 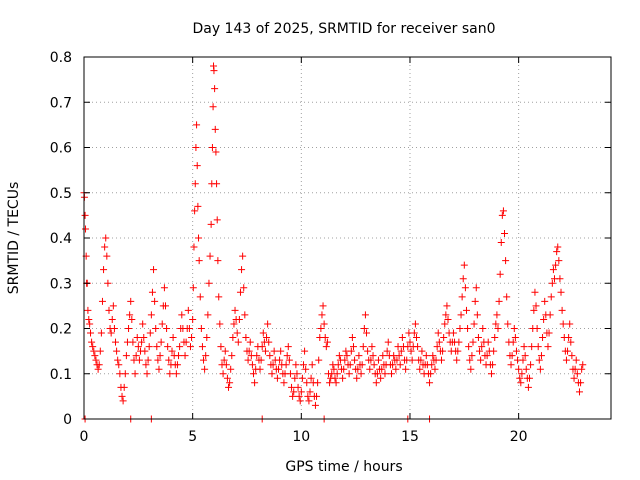 What do you see at coordinates (61, 330) in the screenshot?
I see `y-tick-label: 0.2` at bounding box center [61, 330].